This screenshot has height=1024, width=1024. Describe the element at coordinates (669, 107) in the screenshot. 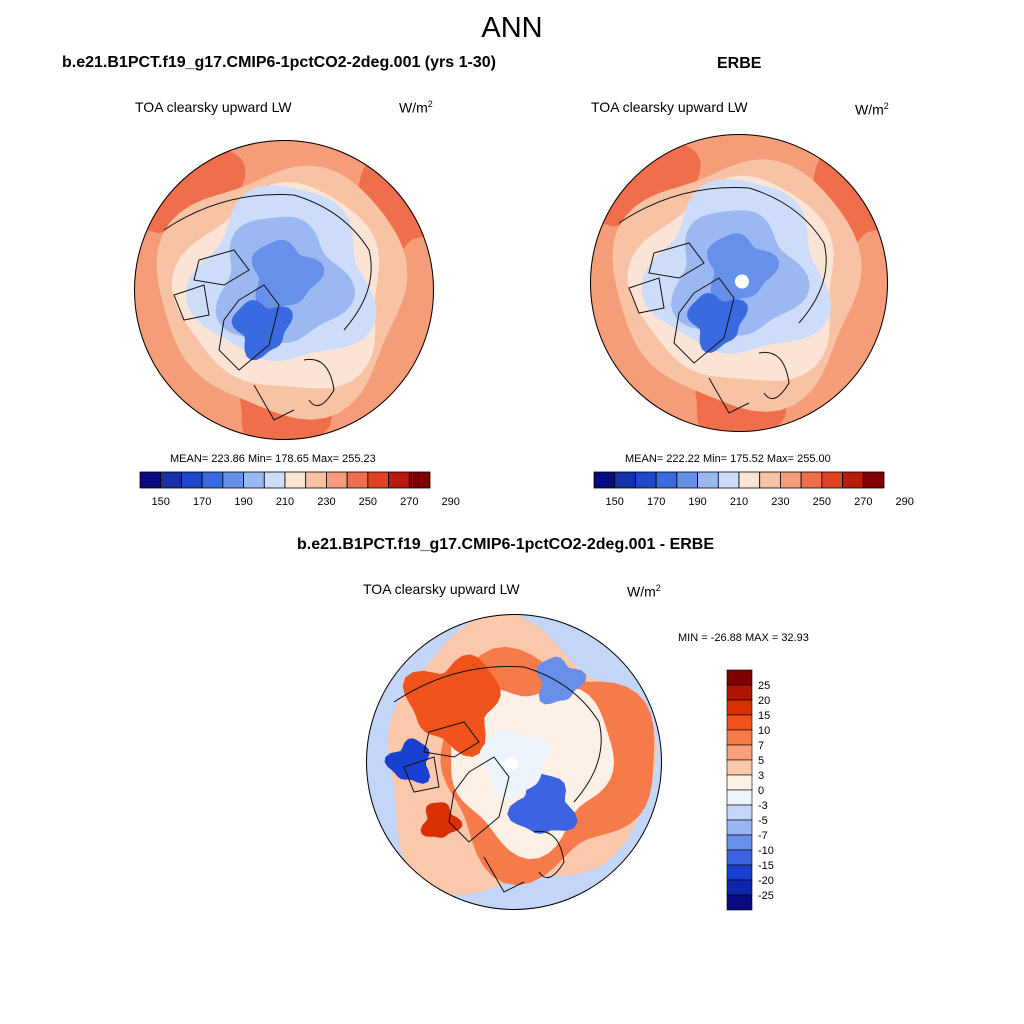

I see `panel-2-variable: TOA clearsky upward LW` at that location.